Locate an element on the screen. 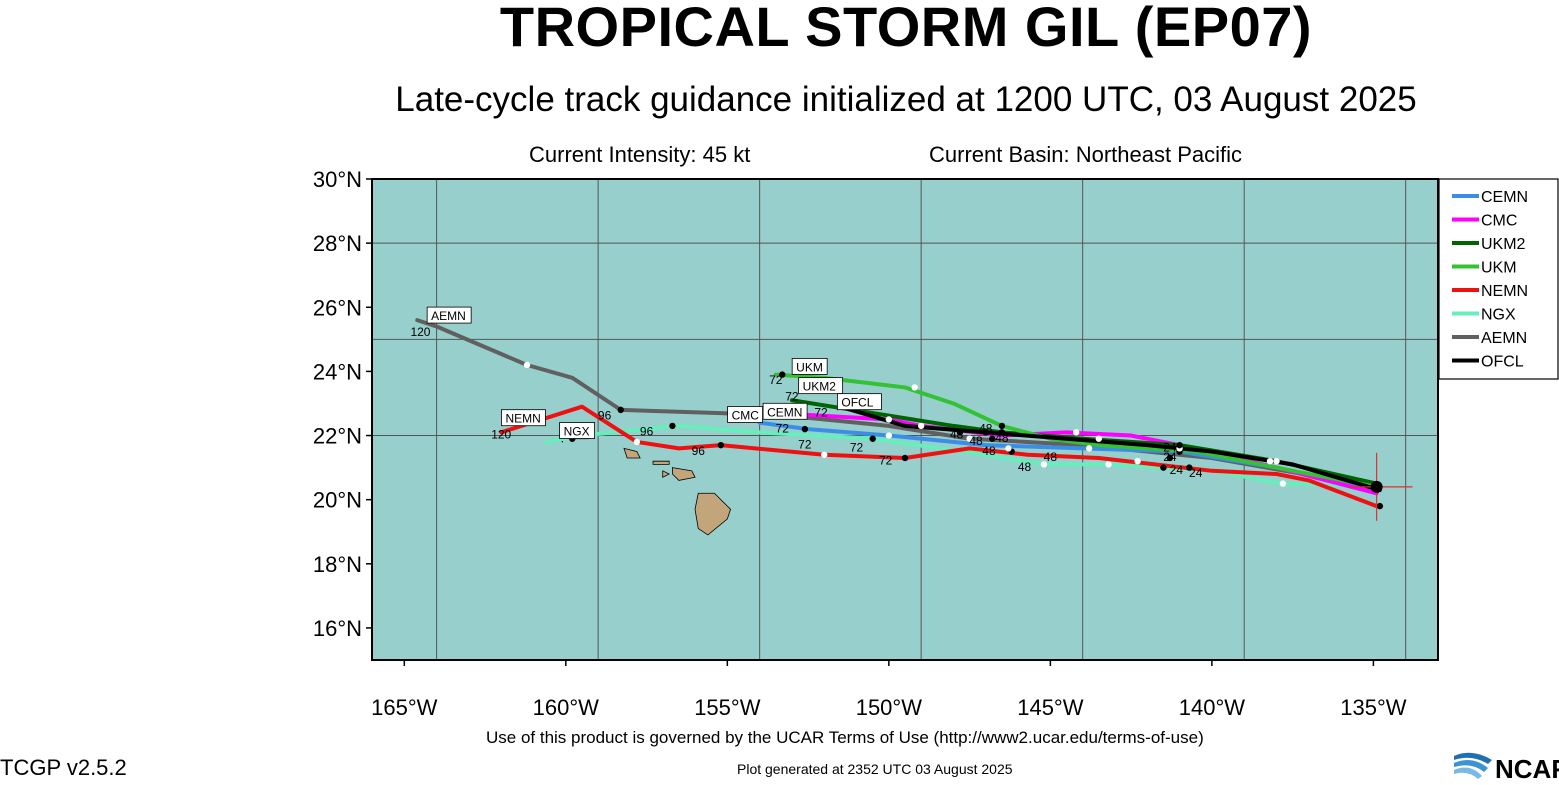  track-tag-label: UKM is located at coordinates (809, 367).